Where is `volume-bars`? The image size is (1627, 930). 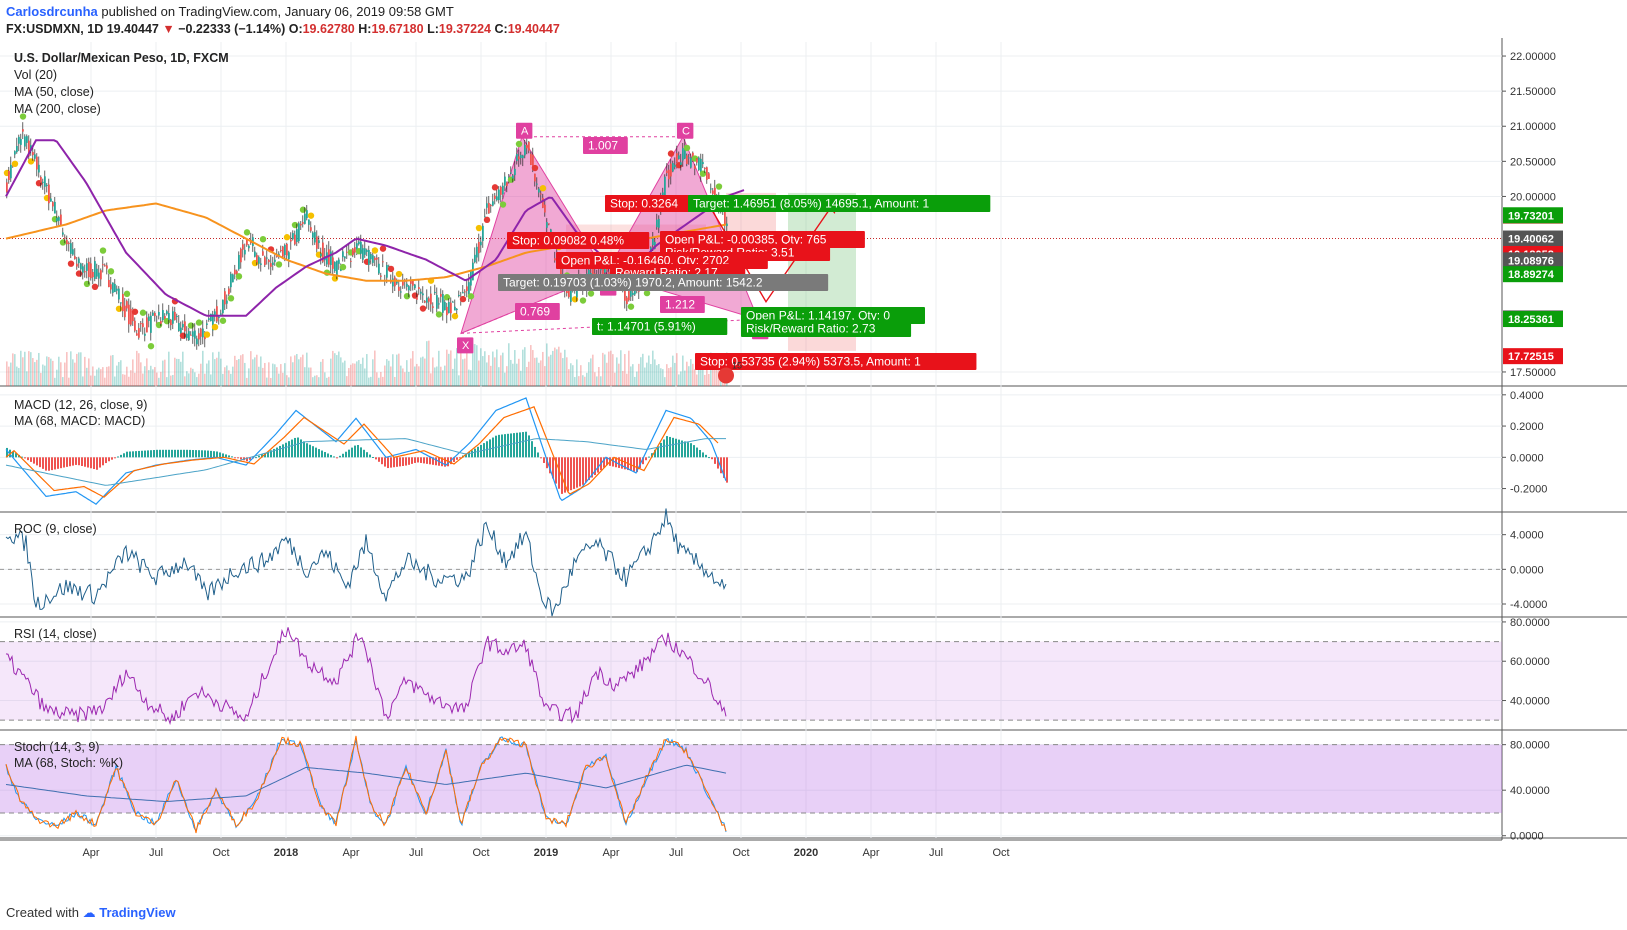 volume-bars is located at coordinates (367, 363).